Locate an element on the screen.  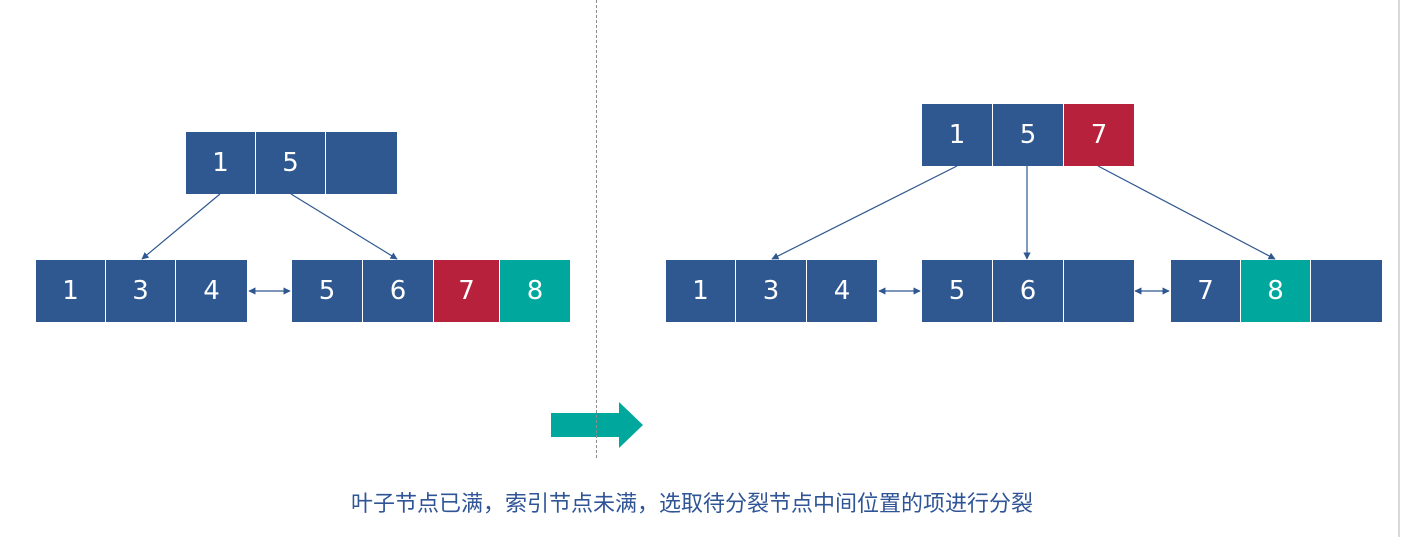
after-leaf-1-key-1: 1 is located at coordinates (701, 291).